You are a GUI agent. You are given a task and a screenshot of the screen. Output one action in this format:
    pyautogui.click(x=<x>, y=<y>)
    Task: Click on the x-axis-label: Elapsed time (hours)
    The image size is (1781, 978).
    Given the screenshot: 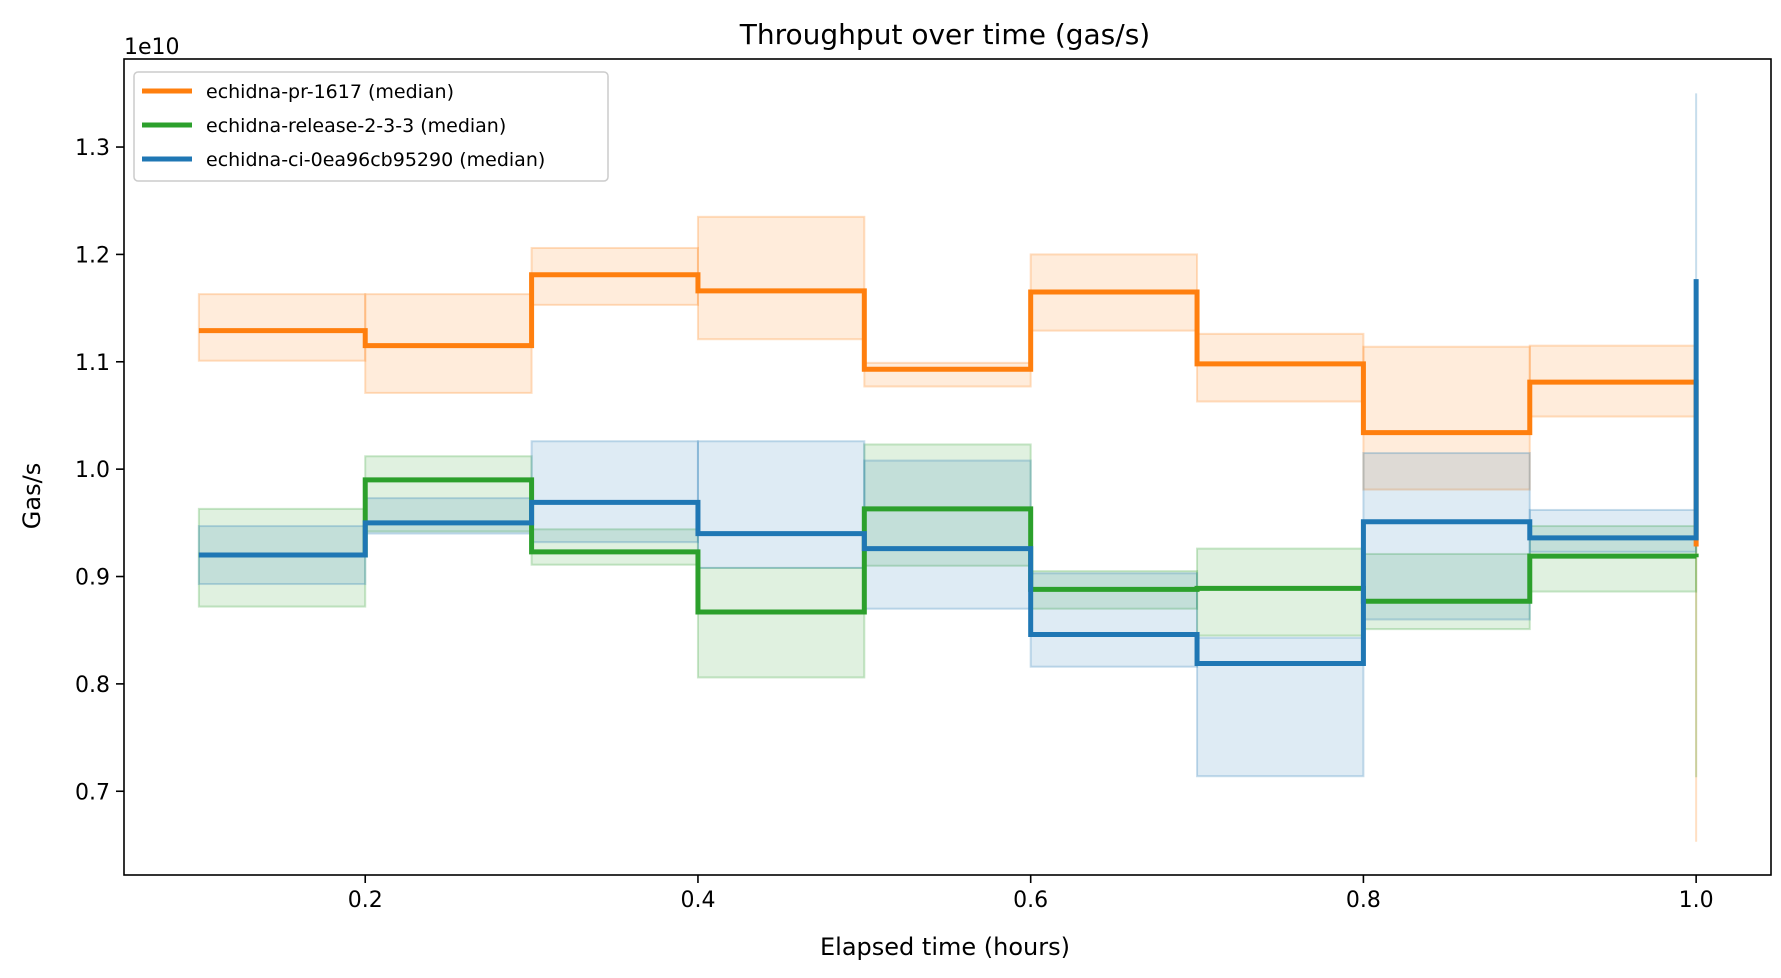 What is the action you would take?
    pyautogui.click(x=945, y=947)
    